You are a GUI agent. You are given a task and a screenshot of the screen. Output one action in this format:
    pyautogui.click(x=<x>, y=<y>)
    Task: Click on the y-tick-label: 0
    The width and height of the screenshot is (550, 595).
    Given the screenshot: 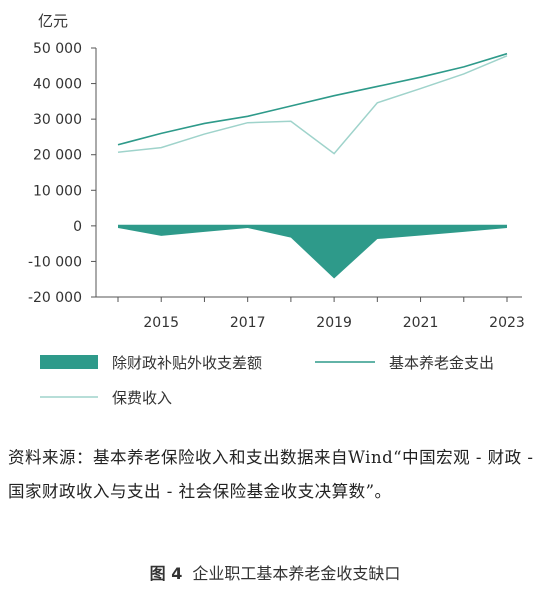 What is the action you would take?
    pyautogui.click(x=77, y=227)
    